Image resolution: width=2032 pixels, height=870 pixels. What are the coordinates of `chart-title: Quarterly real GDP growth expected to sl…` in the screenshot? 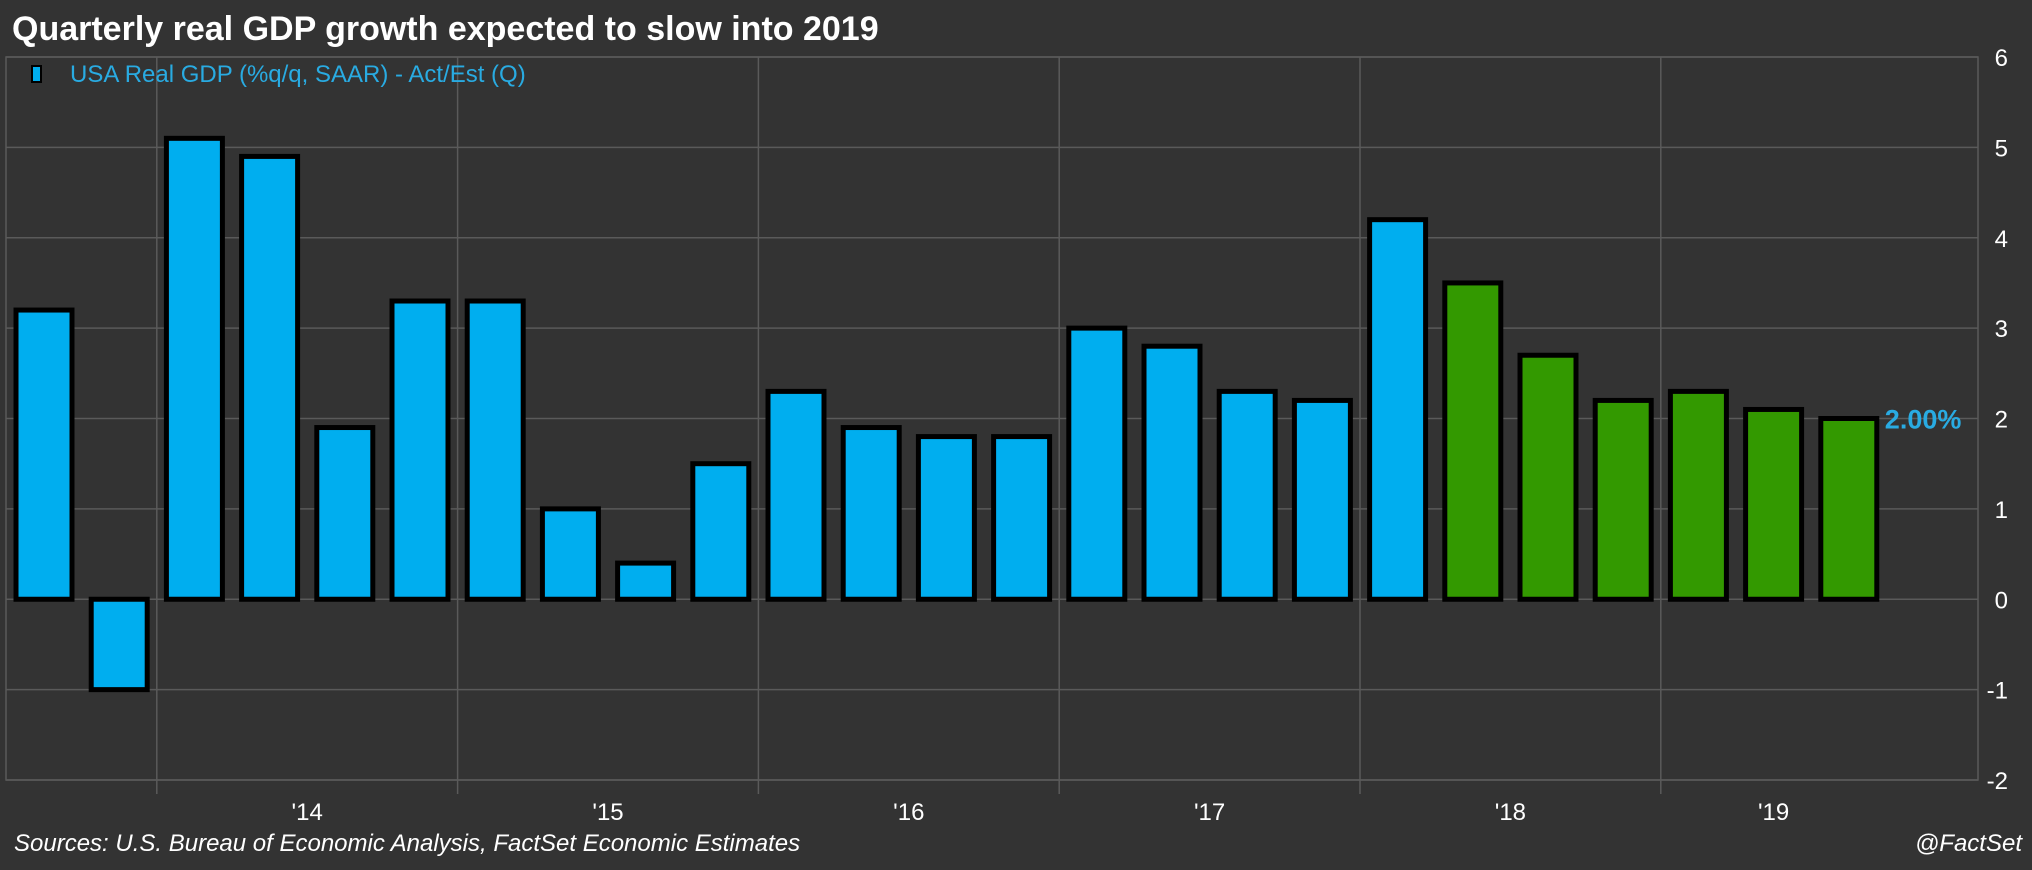 It's located at (445, 29).